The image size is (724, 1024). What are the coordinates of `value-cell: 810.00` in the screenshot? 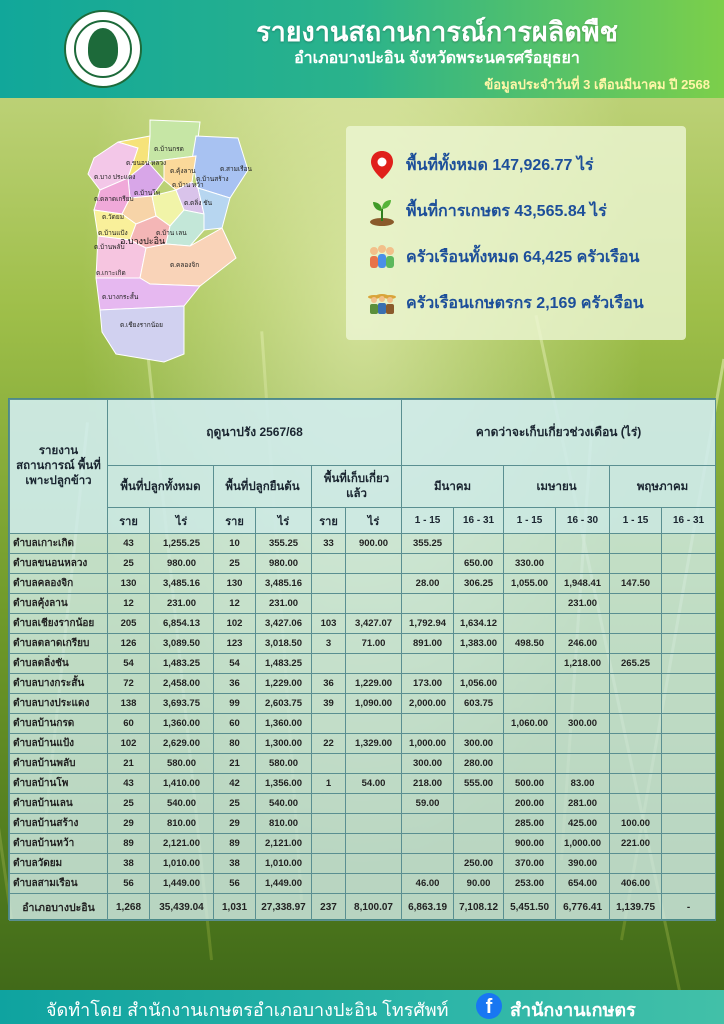 It's located at (181, 823).